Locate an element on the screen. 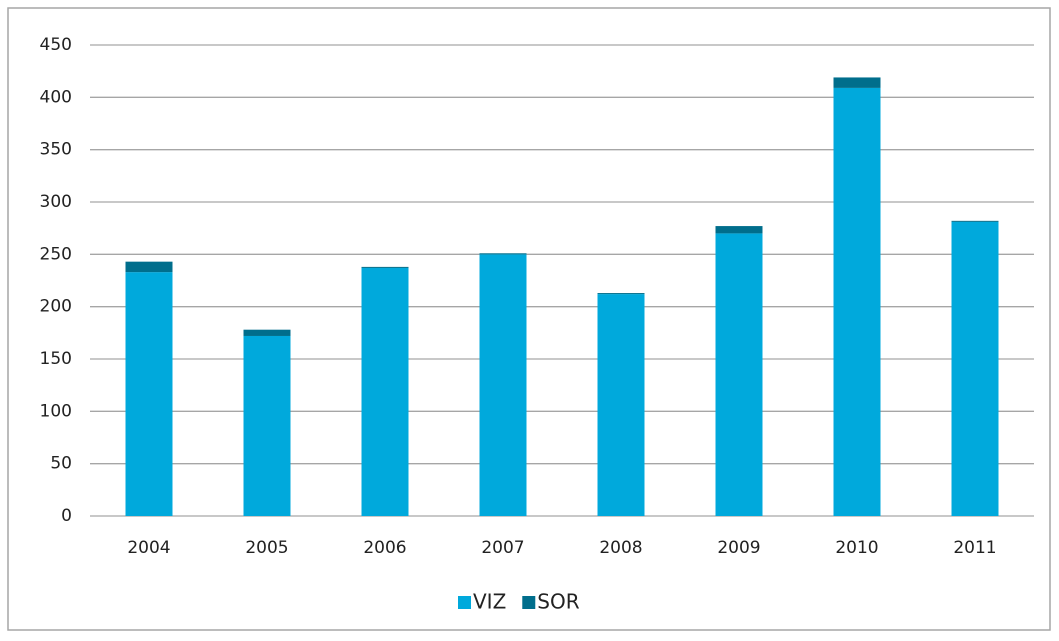 The image size is (1059, 641). x-tick-label: 2004 is located at coordinates (148, 548).